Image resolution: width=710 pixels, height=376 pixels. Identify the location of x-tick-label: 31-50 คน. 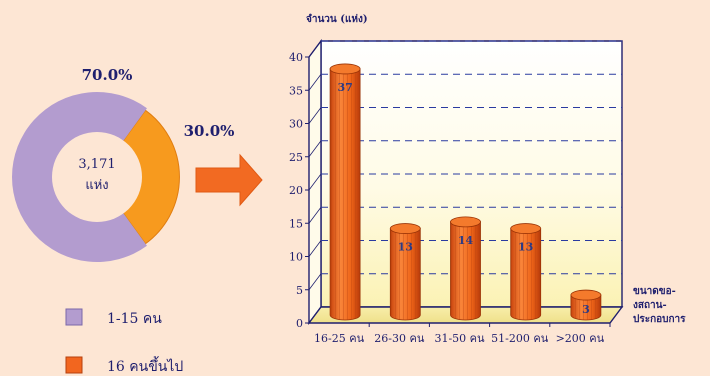
(459, 338).